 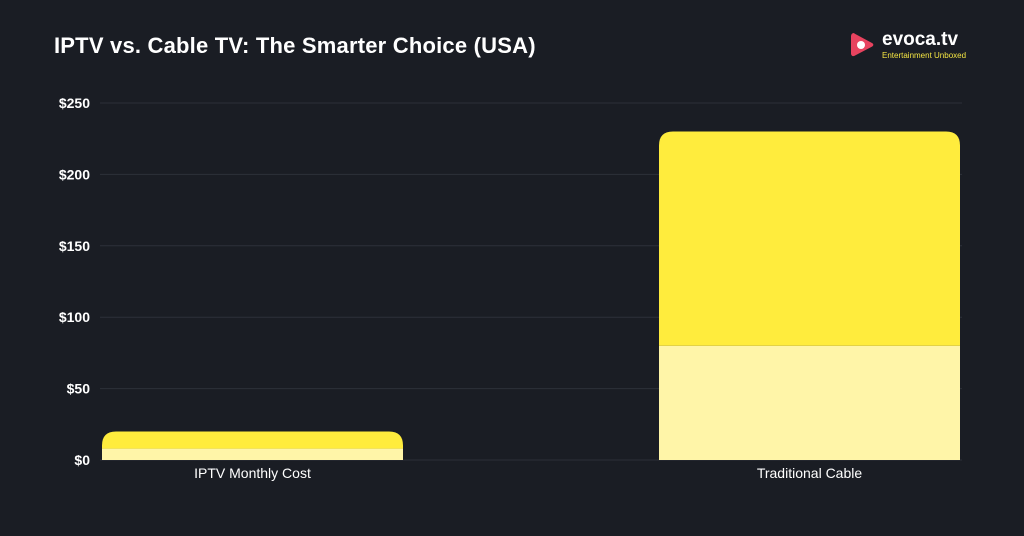 I want to click on brand-logo: evoca.tv Entertainment Unboxed, so click(x=908, y=45).